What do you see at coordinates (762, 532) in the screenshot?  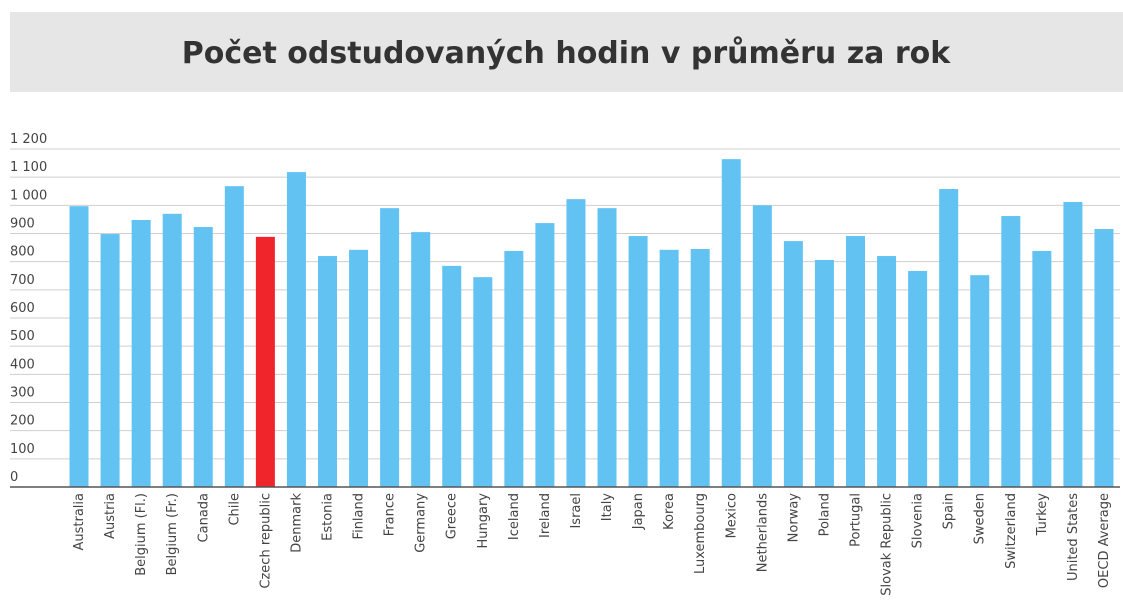 I see `x-tick-label: Netherlands` at bounding box center [762, 532].